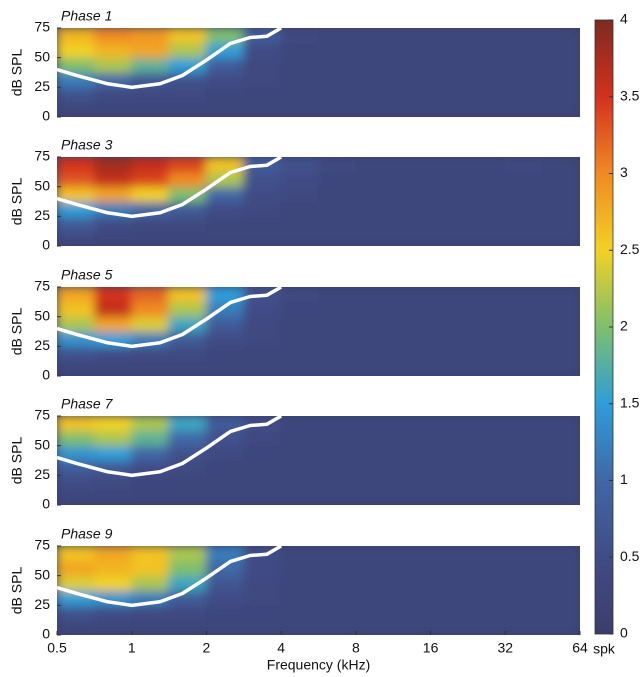  What do you see at coordinates (57, 648) in the screenshot?
I see `x-tick-label: 0.5` at bounding box center [57, 648].